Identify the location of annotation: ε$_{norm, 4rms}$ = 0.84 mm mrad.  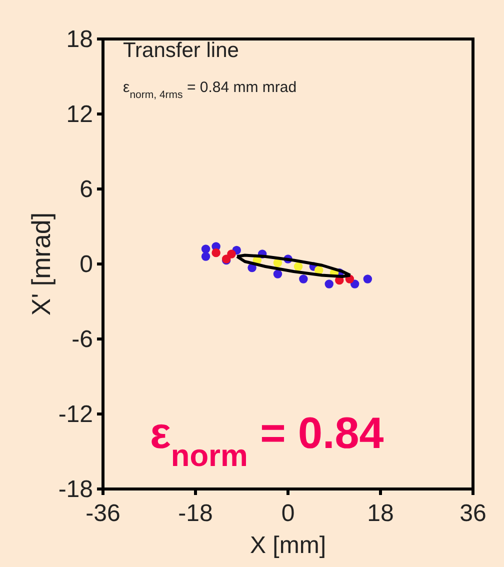
(210, 90).